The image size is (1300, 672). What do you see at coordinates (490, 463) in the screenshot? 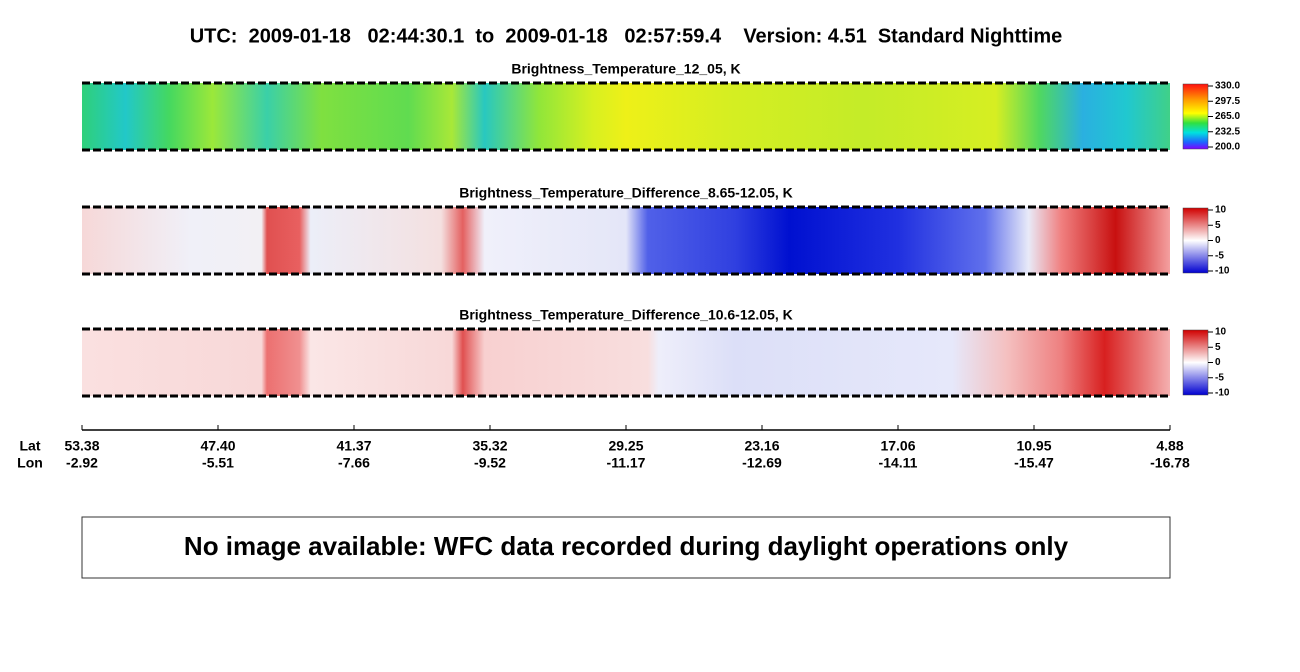
I see `lon-tick-label: -9.52` at bounding box center [490, 463].